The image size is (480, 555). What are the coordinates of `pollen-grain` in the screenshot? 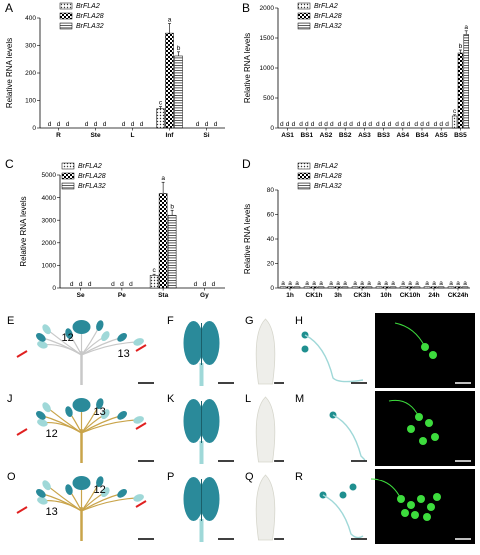 It's located at (305, 349).